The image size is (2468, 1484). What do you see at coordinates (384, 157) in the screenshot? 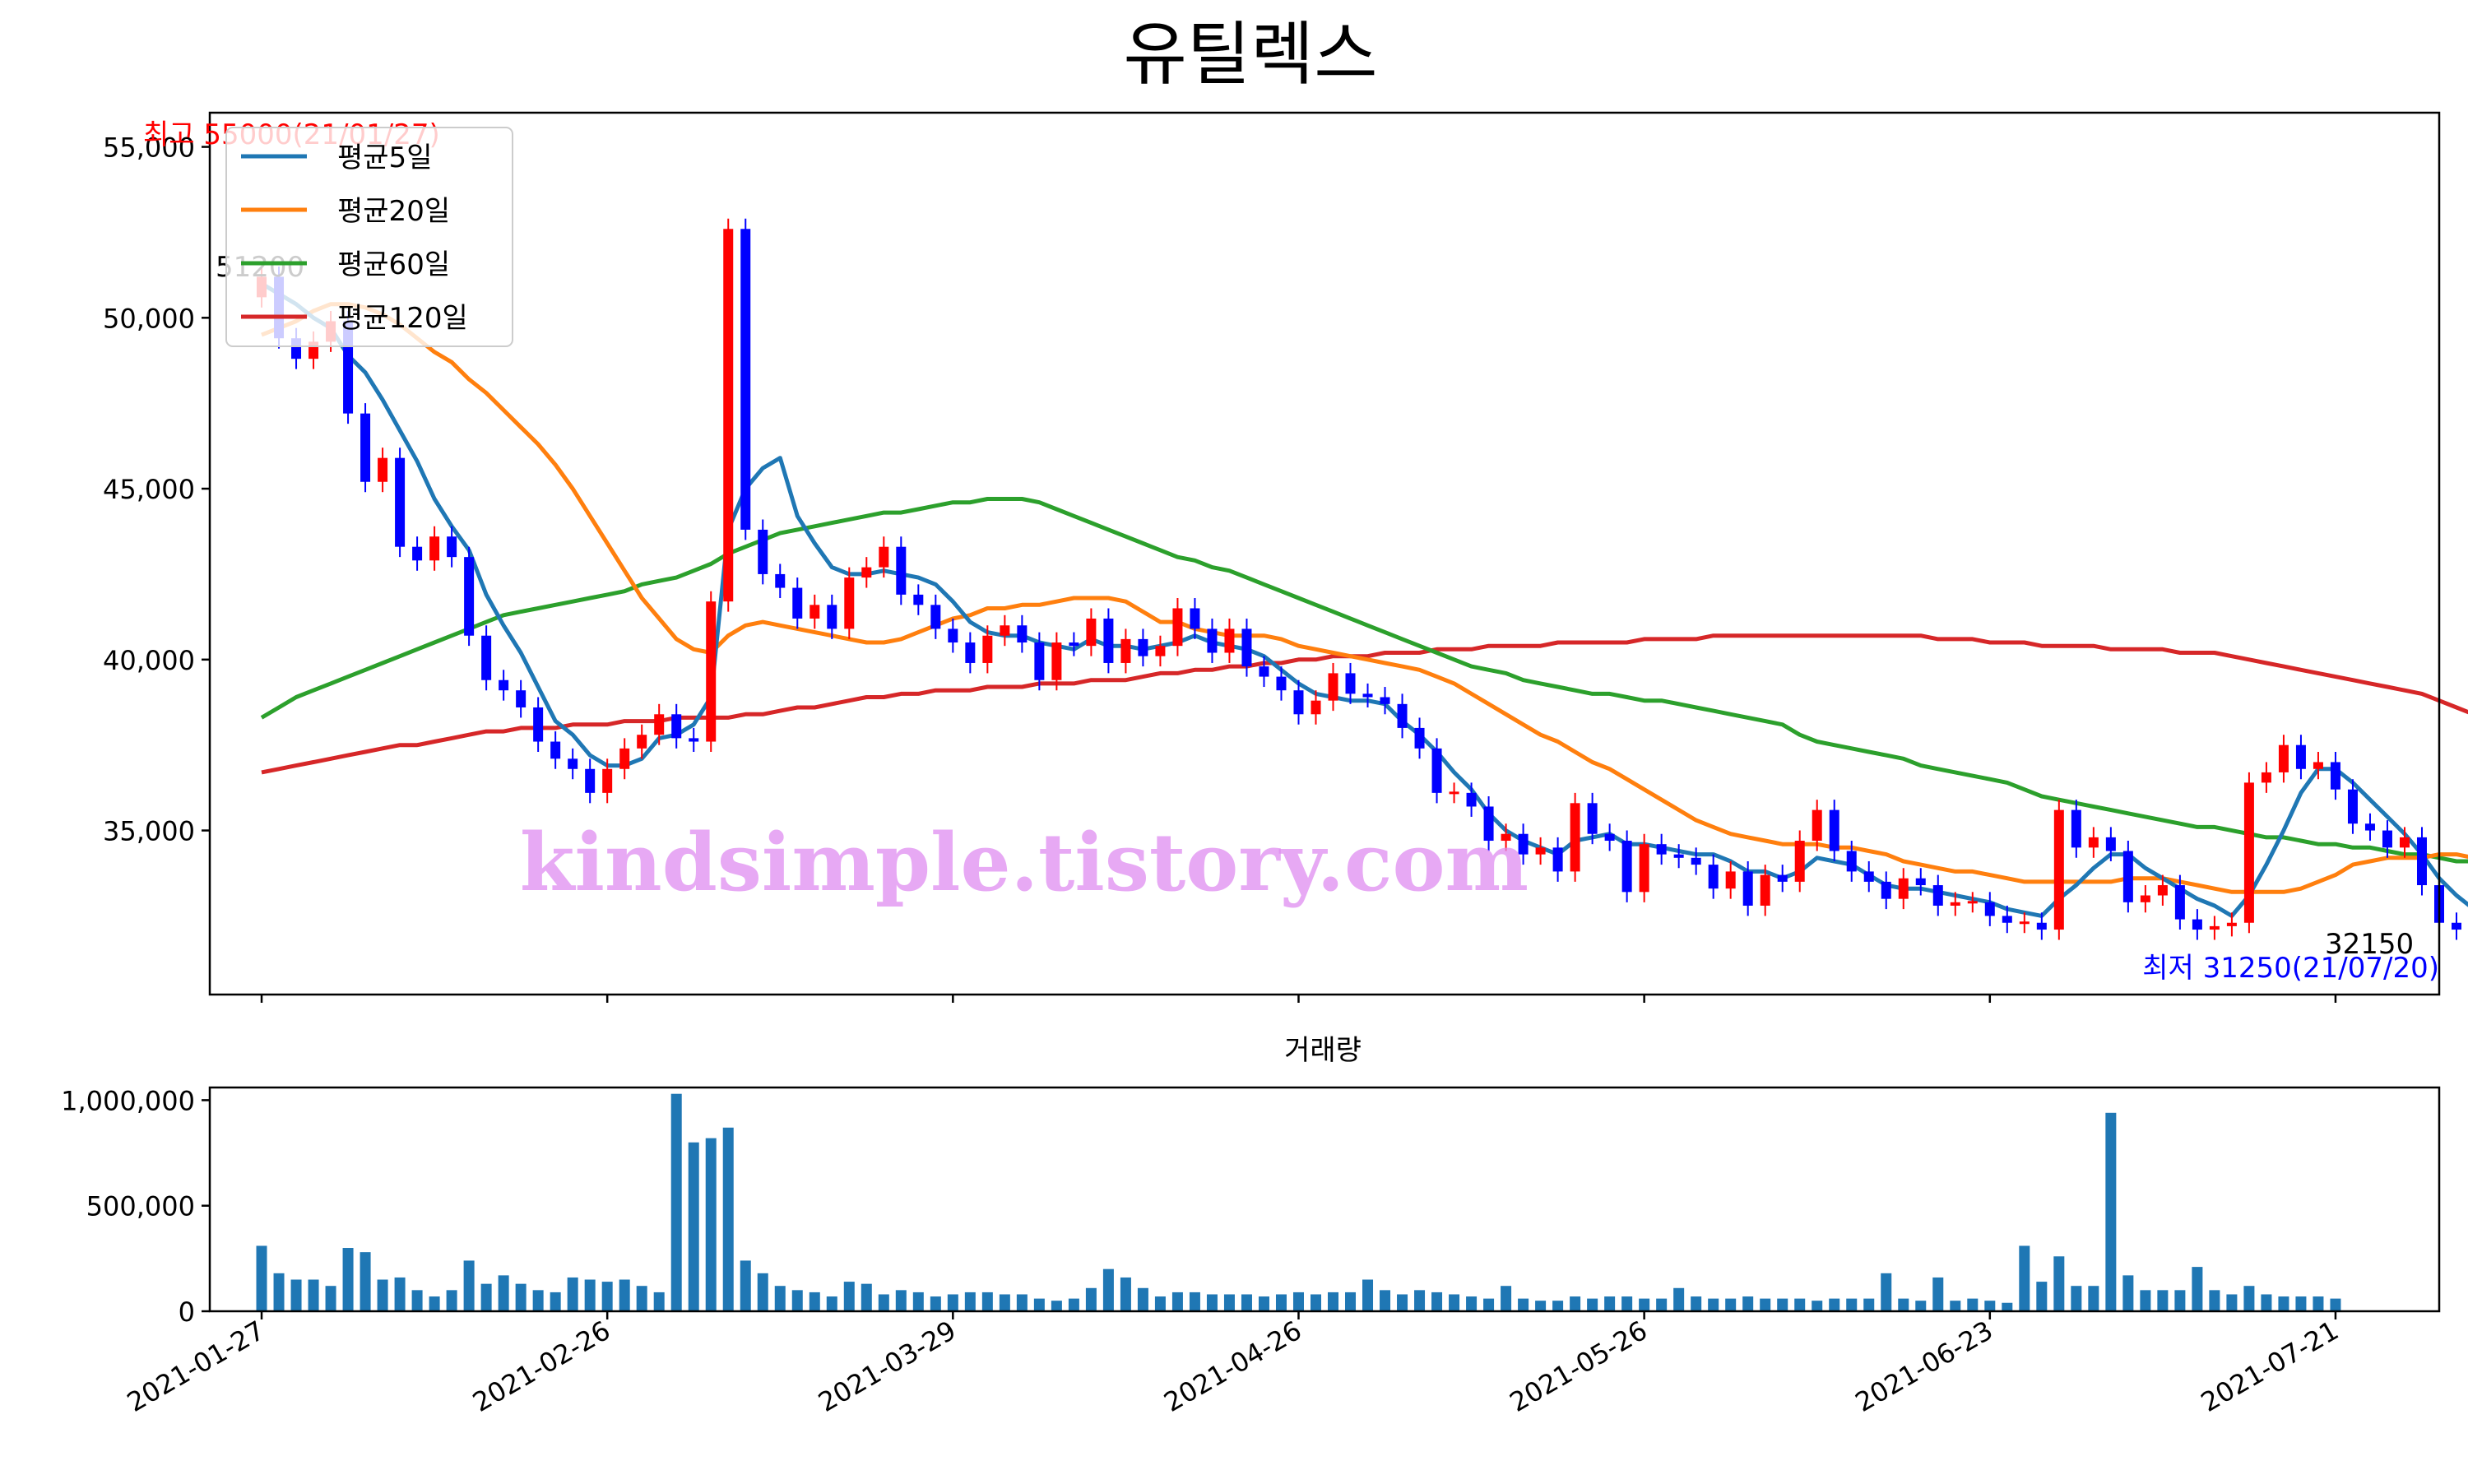
I see `legend-label-ma5: 평균5일` at bounding box center [384, 157].